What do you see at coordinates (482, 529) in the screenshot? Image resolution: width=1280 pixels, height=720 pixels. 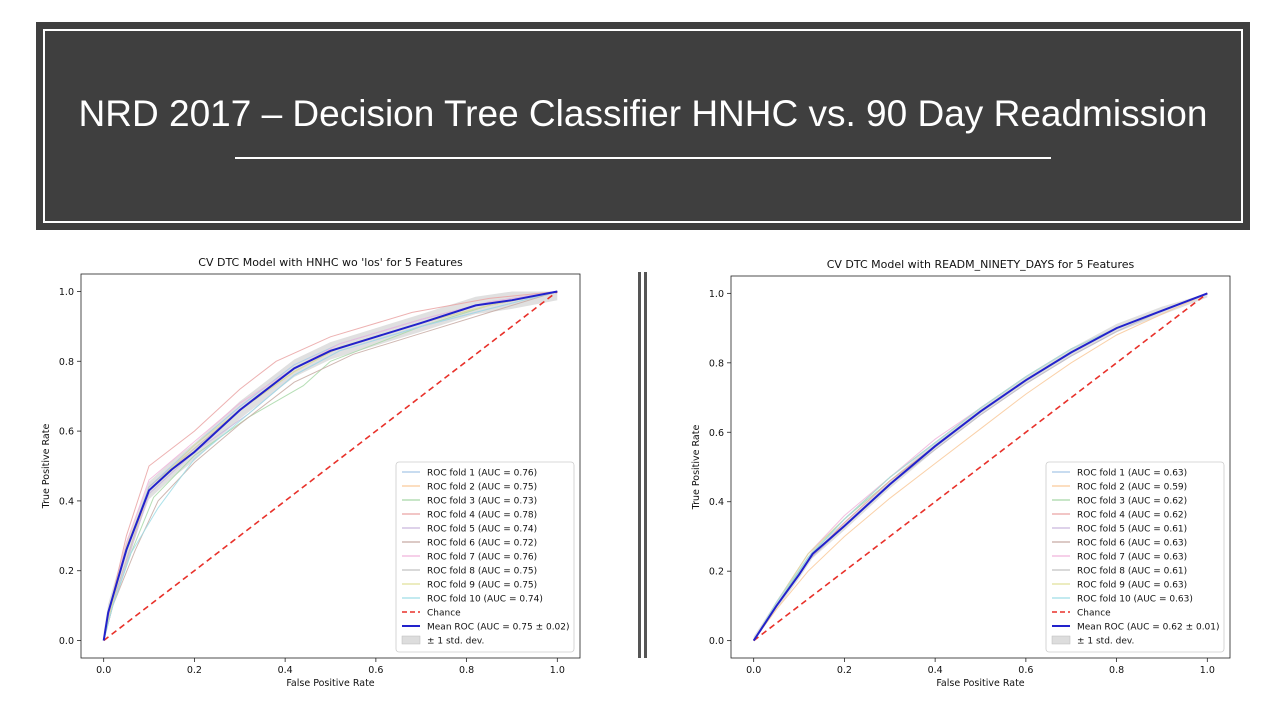 I see `legend-label: ROC fold 5 (AUC = 0.74)` at bounding box center [482, 529].